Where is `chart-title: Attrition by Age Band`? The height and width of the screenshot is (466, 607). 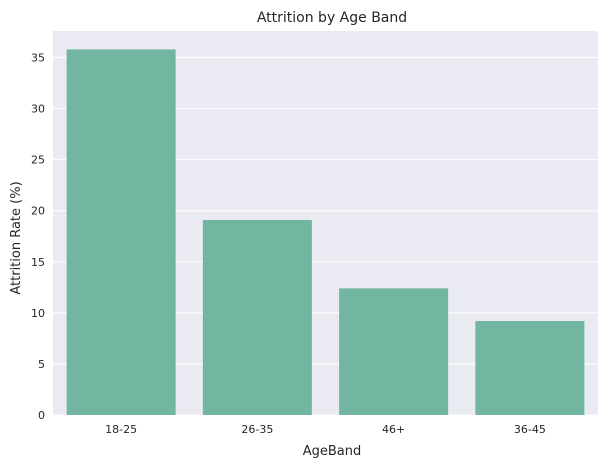
chart-title: Attrition by Age Band is located at coordinates (332, 18).